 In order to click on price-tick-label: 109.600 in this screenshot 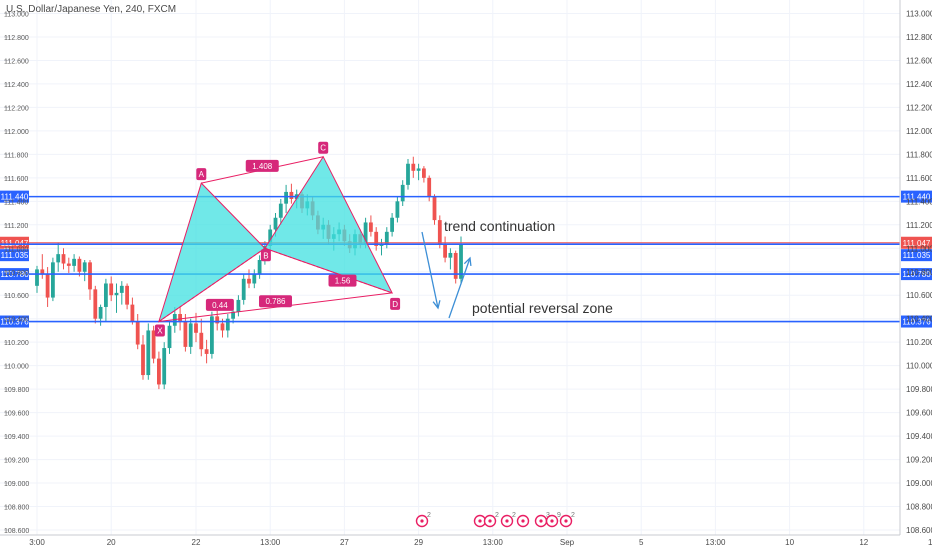, I will do `click(919, 413)`.